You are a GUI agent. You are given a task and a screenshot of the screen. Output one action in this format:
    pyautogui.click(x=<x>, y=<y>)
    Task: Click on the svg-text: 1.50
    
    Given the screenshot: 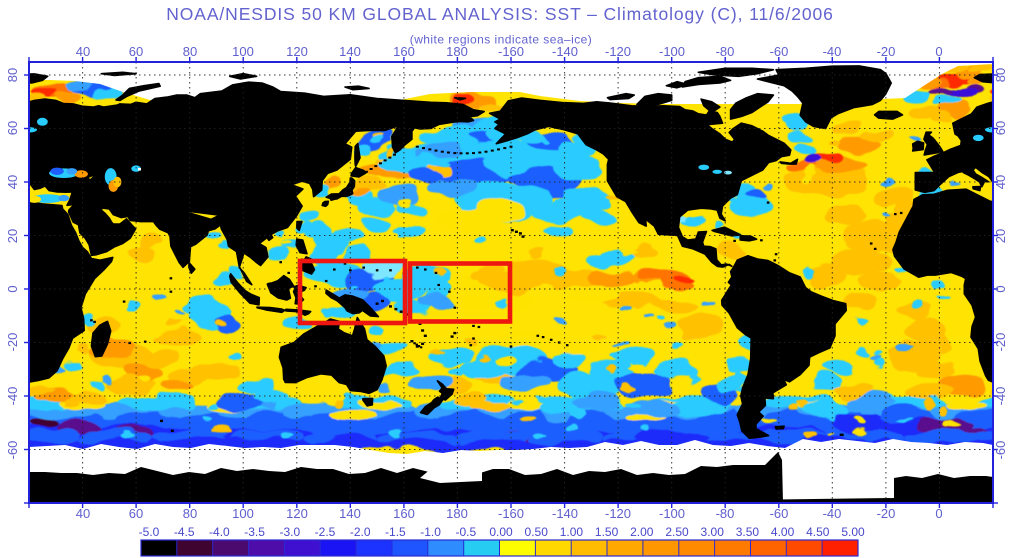 What is the action you would take?
    pyautogui.click(x=607, y=532)
    